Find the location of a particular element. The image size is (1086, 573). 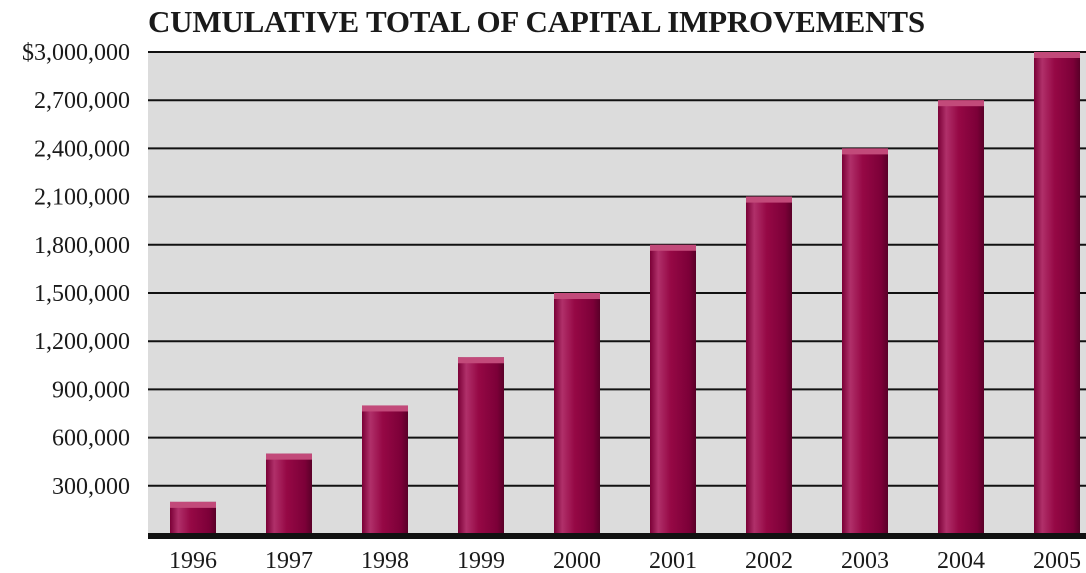

y-tick-label: 2,100,000 is located at coordinates (82, 198).